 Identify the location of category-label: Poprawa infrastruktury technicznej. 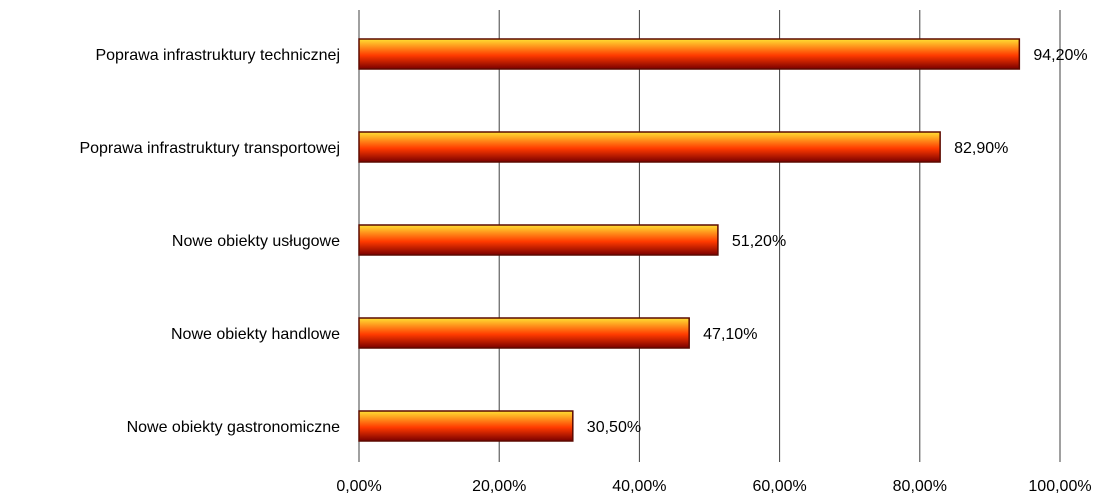
(217, 55).